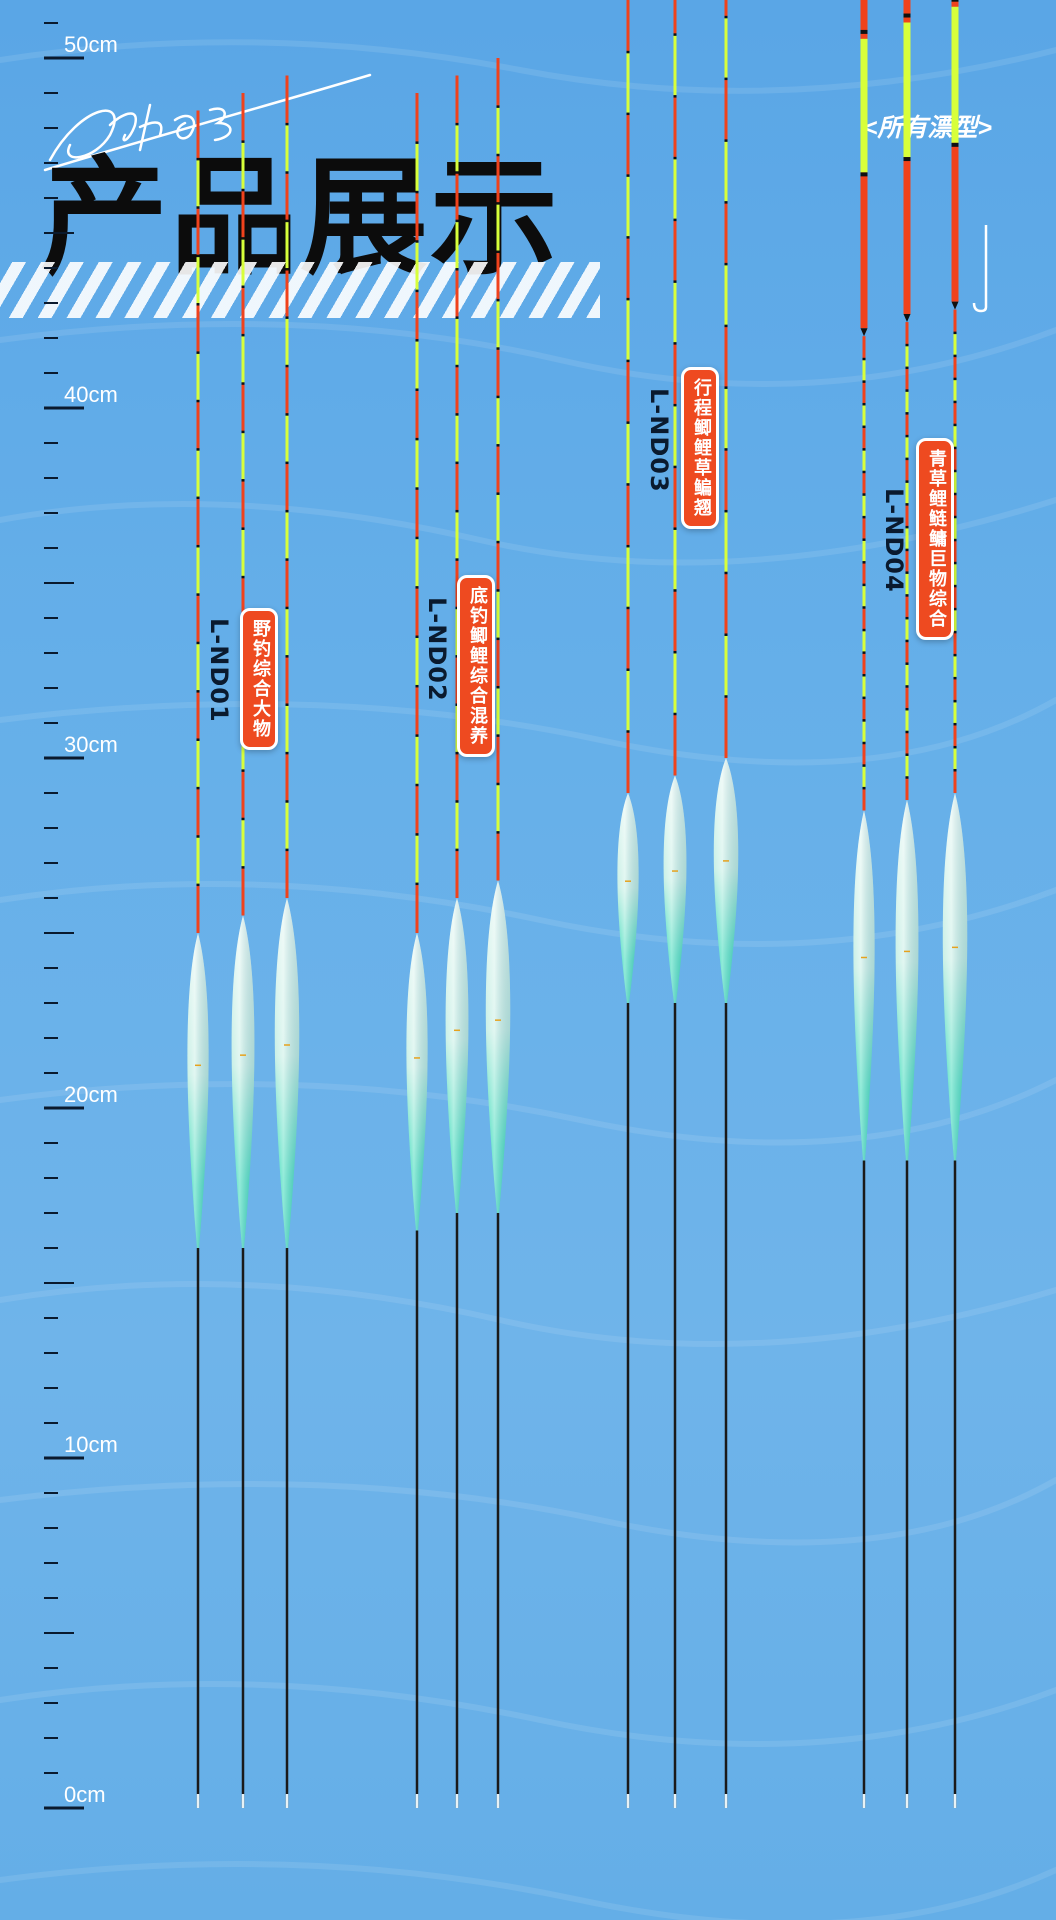 This screenshot has height=1920, width=1056. I want to click on ruler-label: 0cm, so click(85, 1794).